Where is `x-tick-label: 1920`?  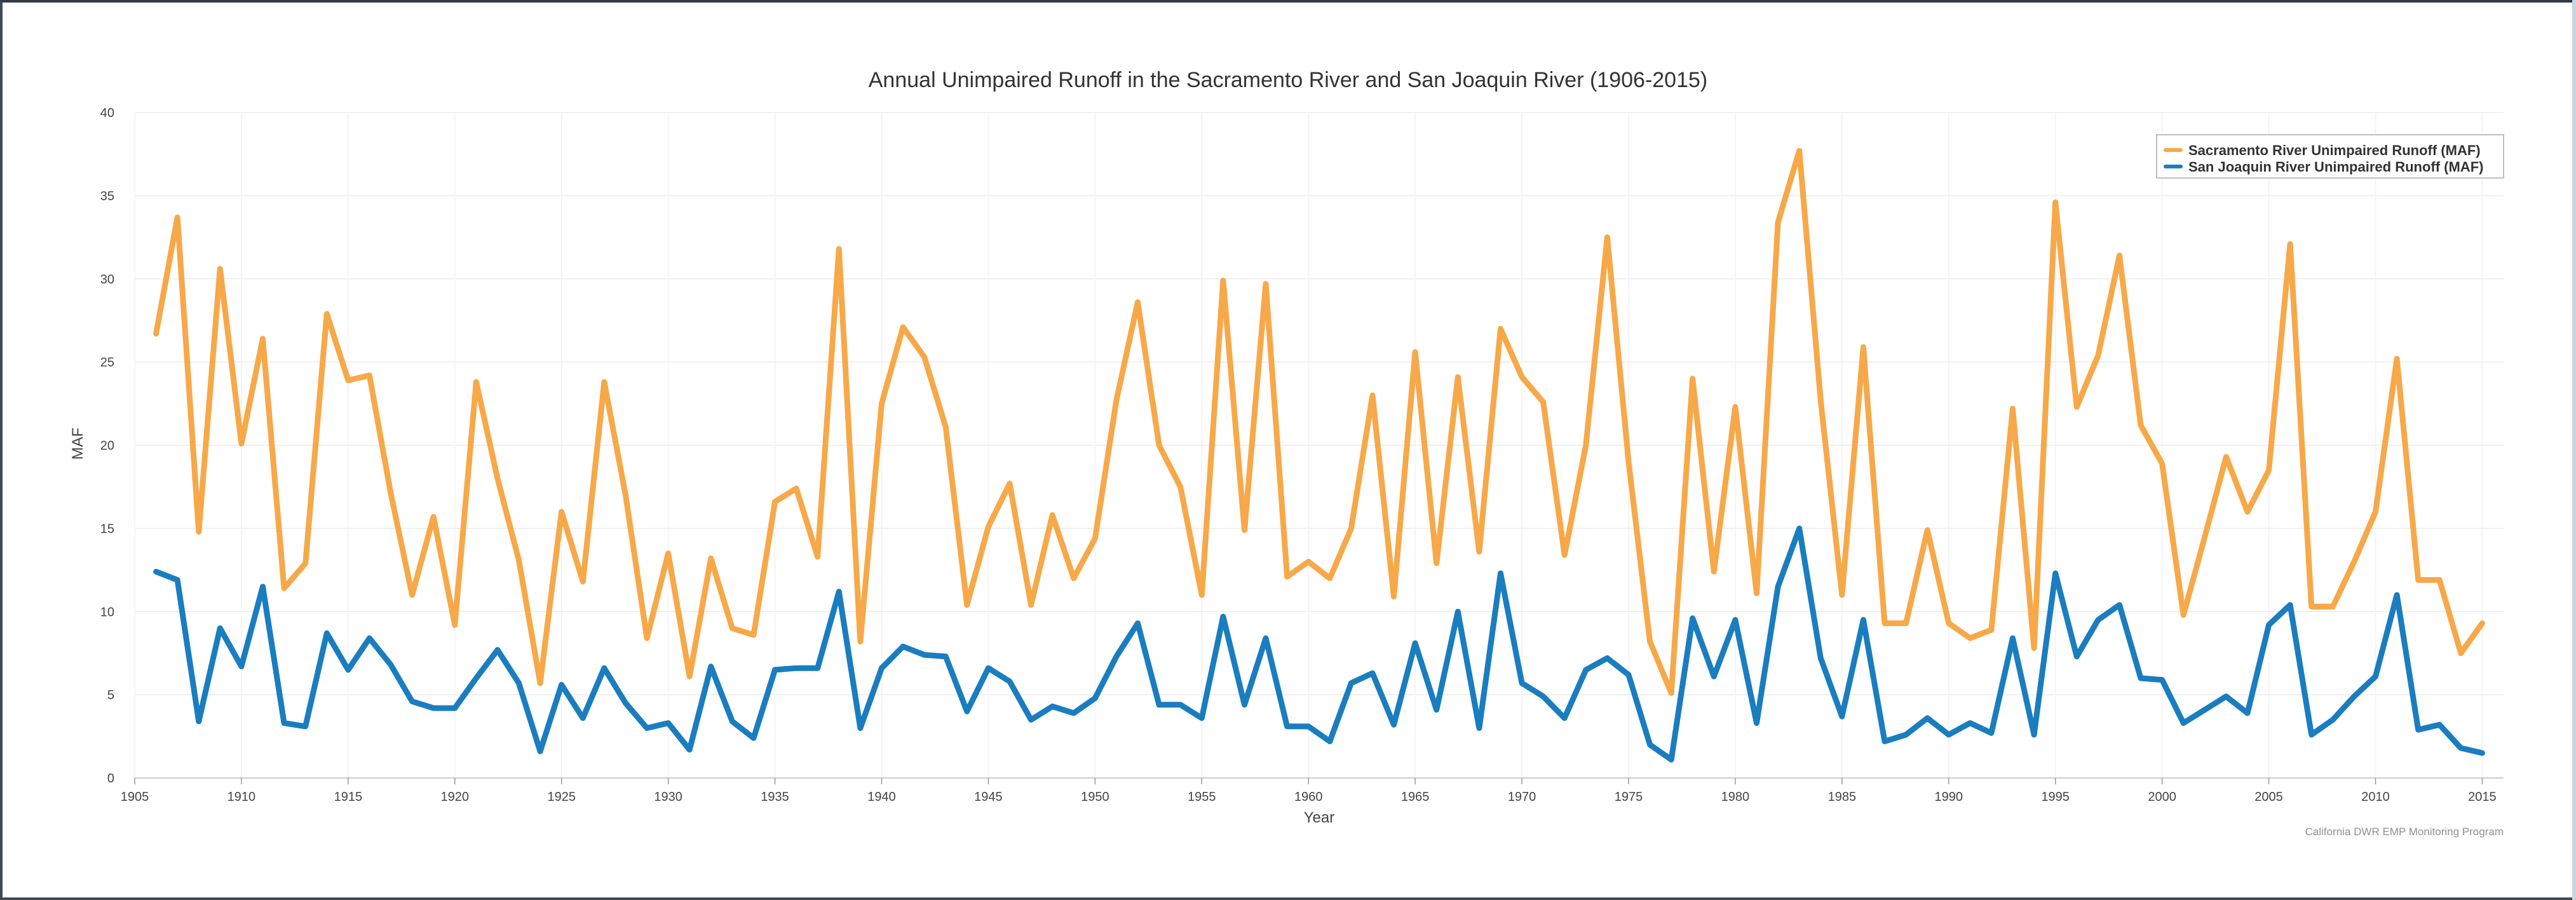
x-tick-label: 1920 is located at coordinates (455, 797).